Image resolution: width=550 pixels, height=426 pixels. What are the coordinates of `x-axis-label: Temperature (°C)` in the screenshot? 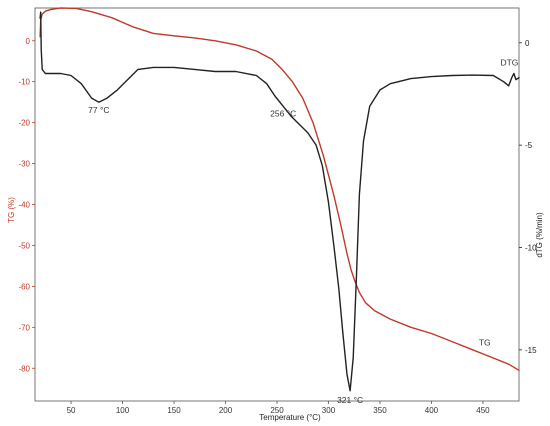 It's located at (290, 417).